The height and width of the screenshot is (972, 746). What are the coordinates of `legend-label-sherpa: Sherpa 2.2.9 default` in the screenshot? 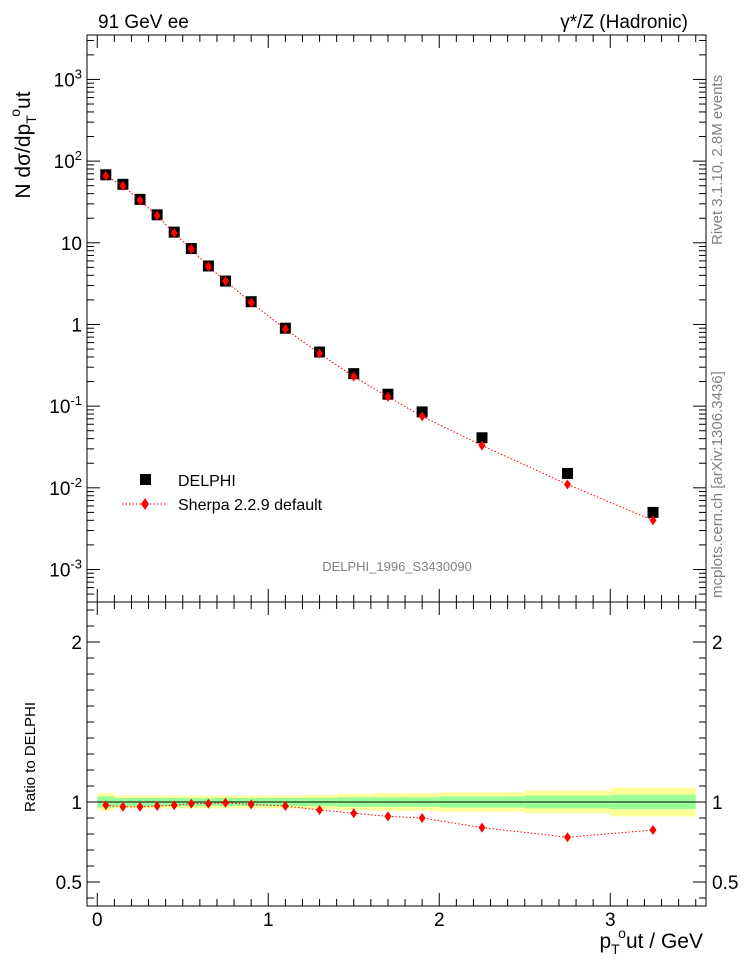 It's located at (250, 505).